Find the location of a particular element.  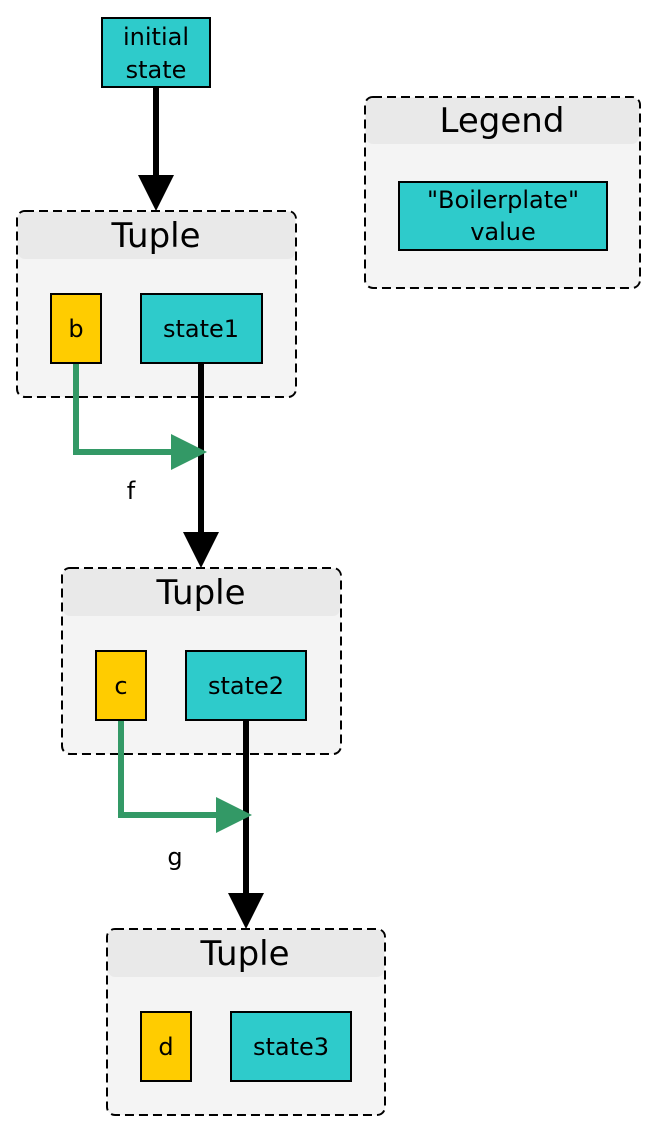

legend: Legend "Boilerplate" value is located at coordinates (502, 192).